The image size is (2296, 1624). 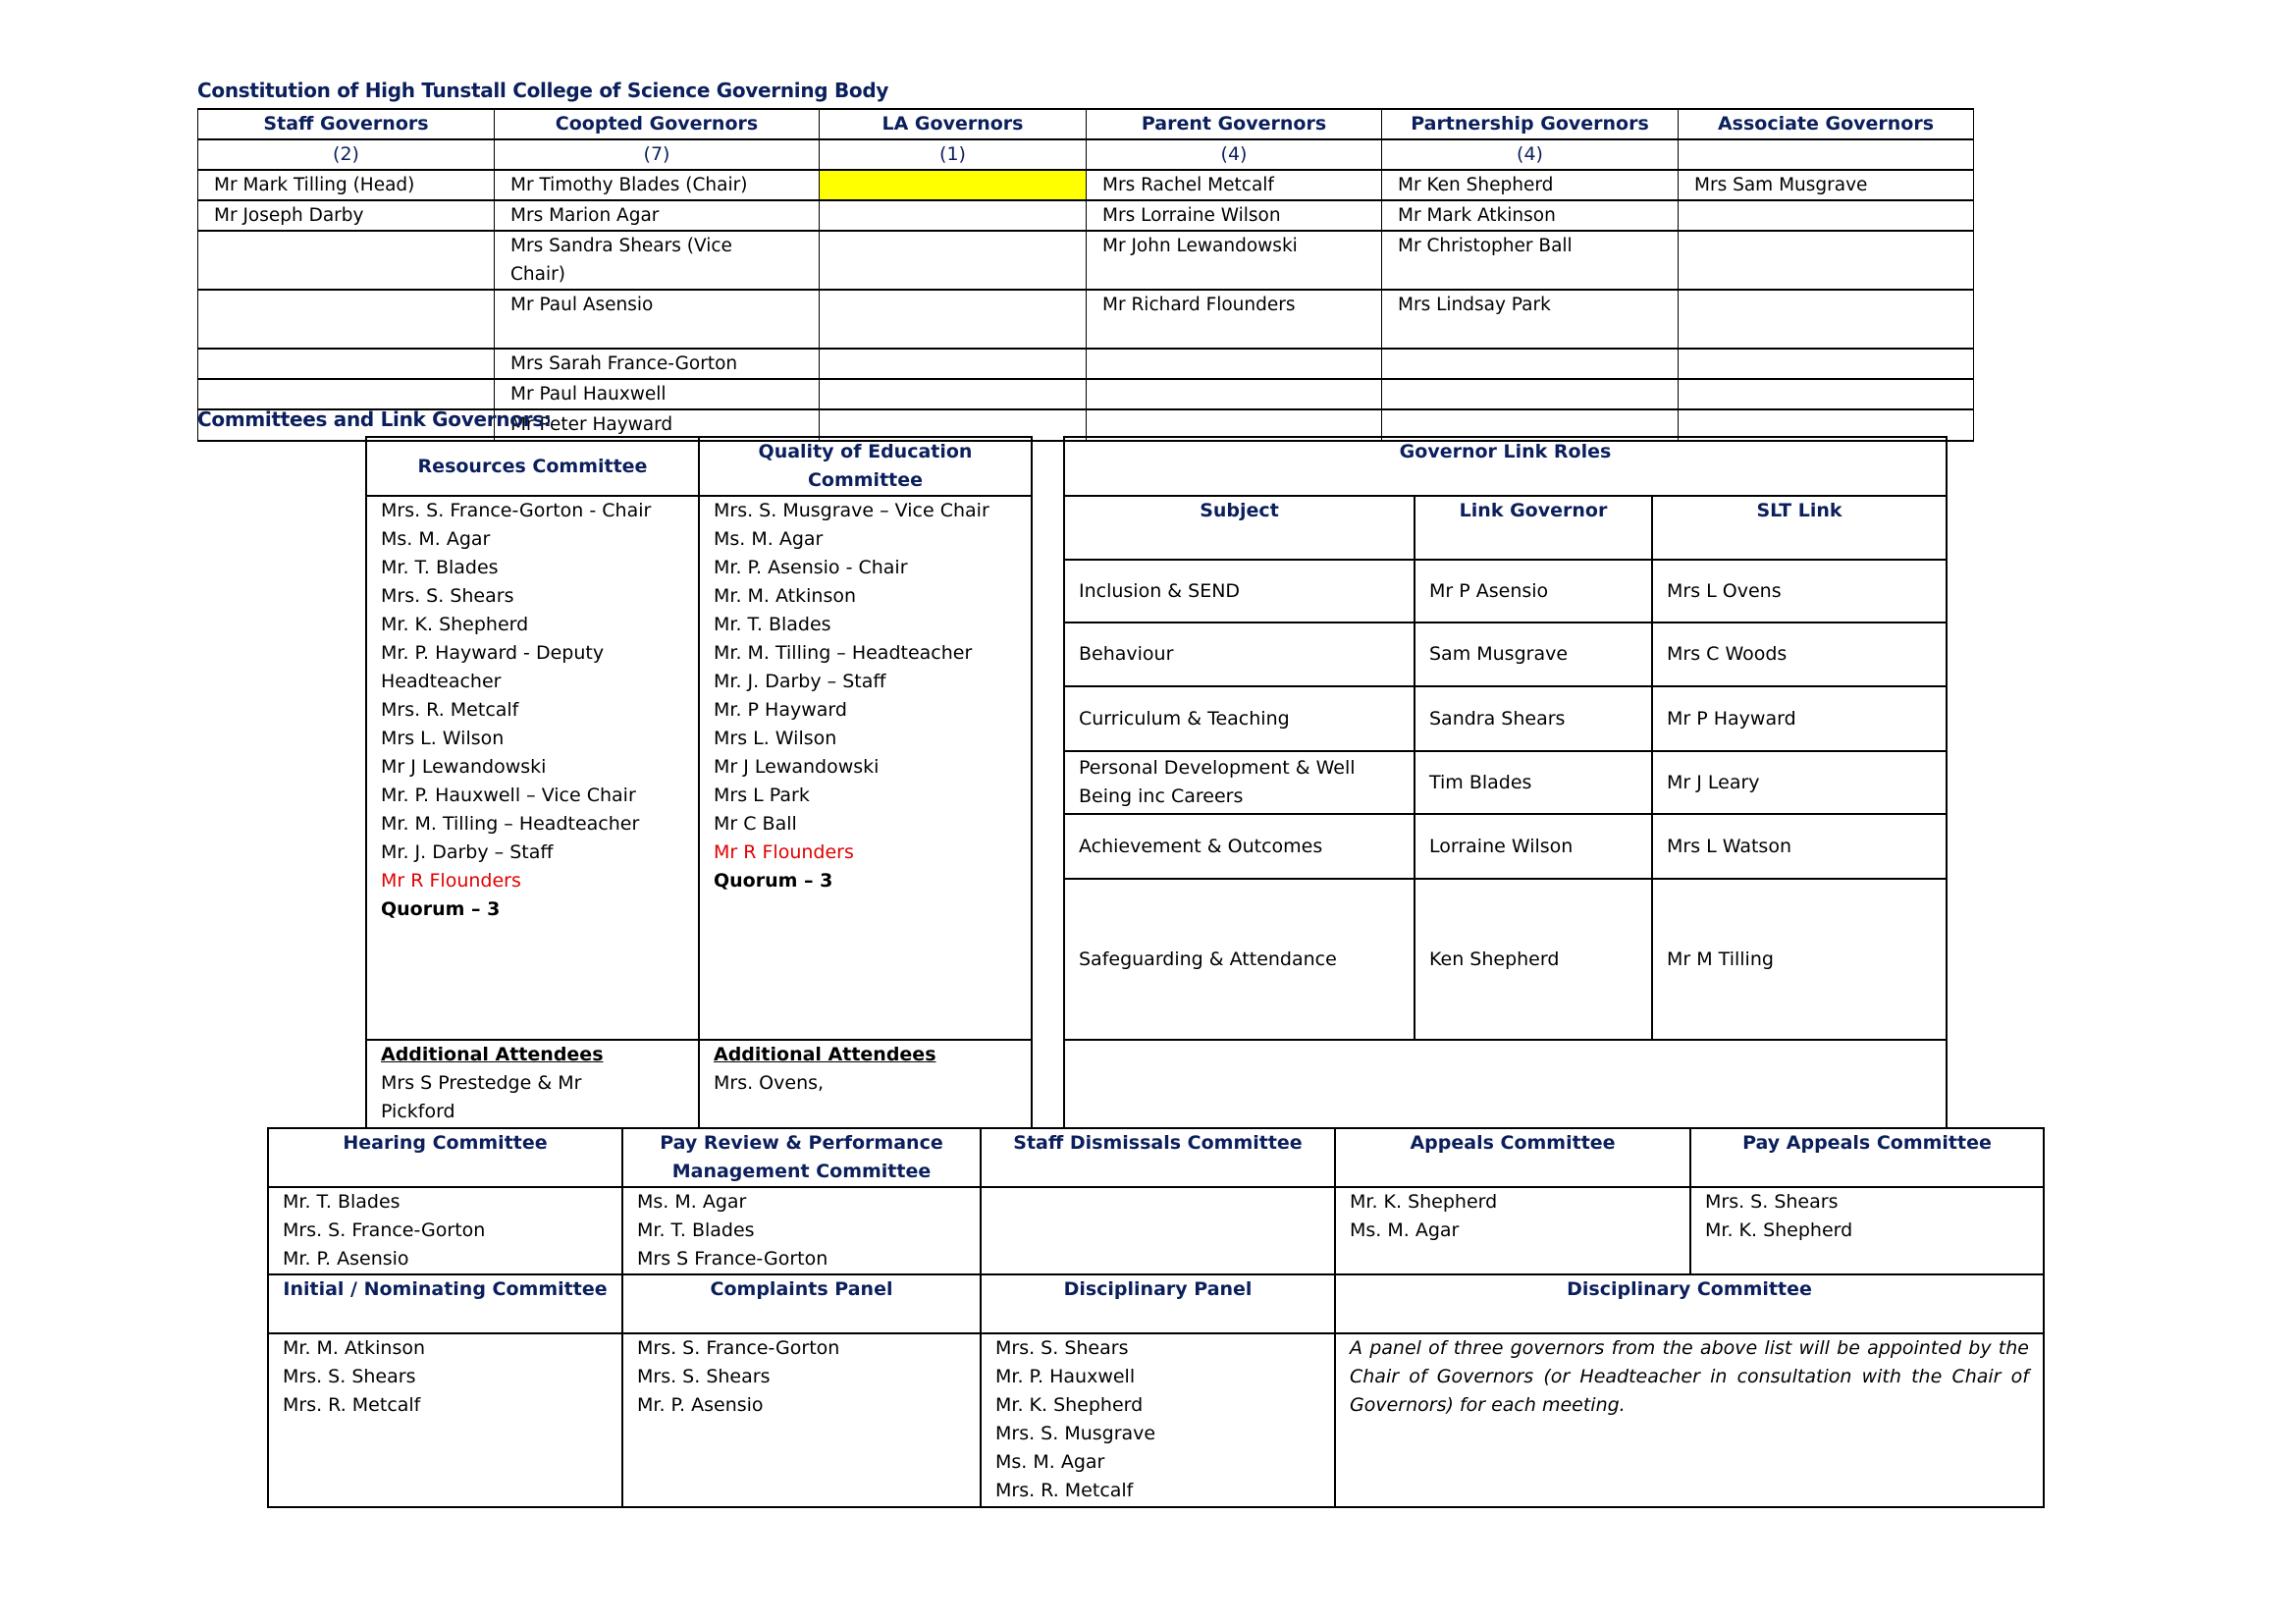 I want to click on column-header-parent-governors: Parent Governors, so click(x=1234, y=124).